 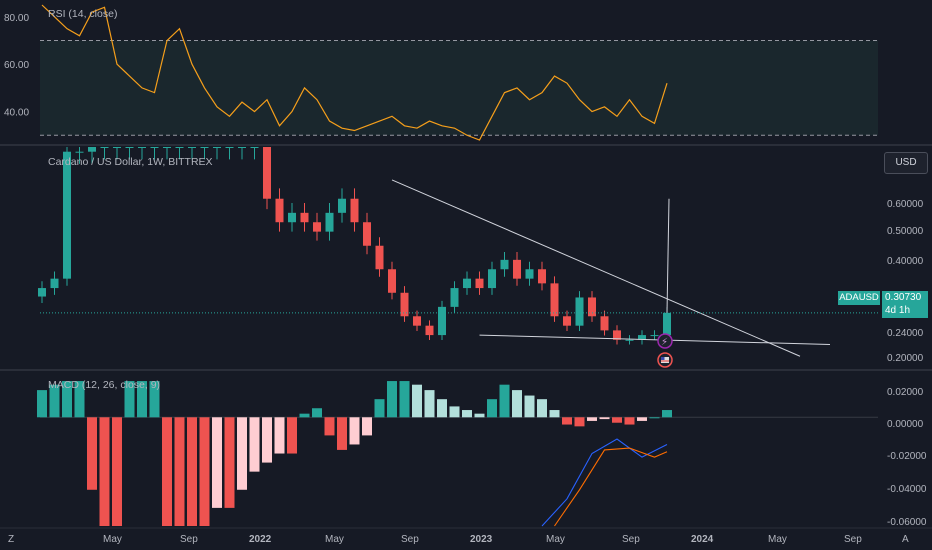 What do you see at coordinates (655, 339) in the screenshot?
I see `trendline-lower` at bounding box center [655, 339].